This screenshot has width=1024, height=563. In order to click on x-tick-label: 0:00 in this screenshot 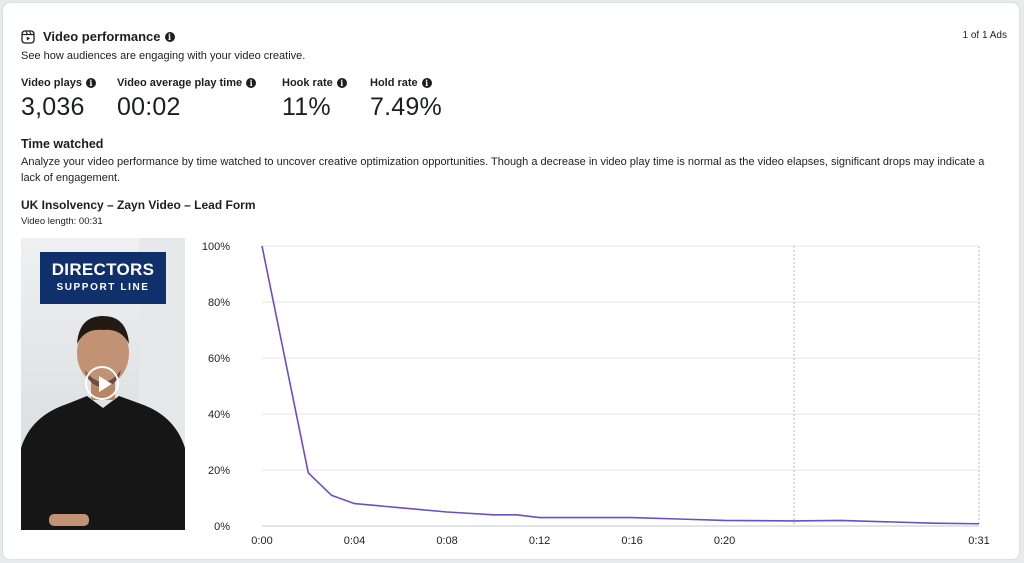, I will do `click(261, 541)`.